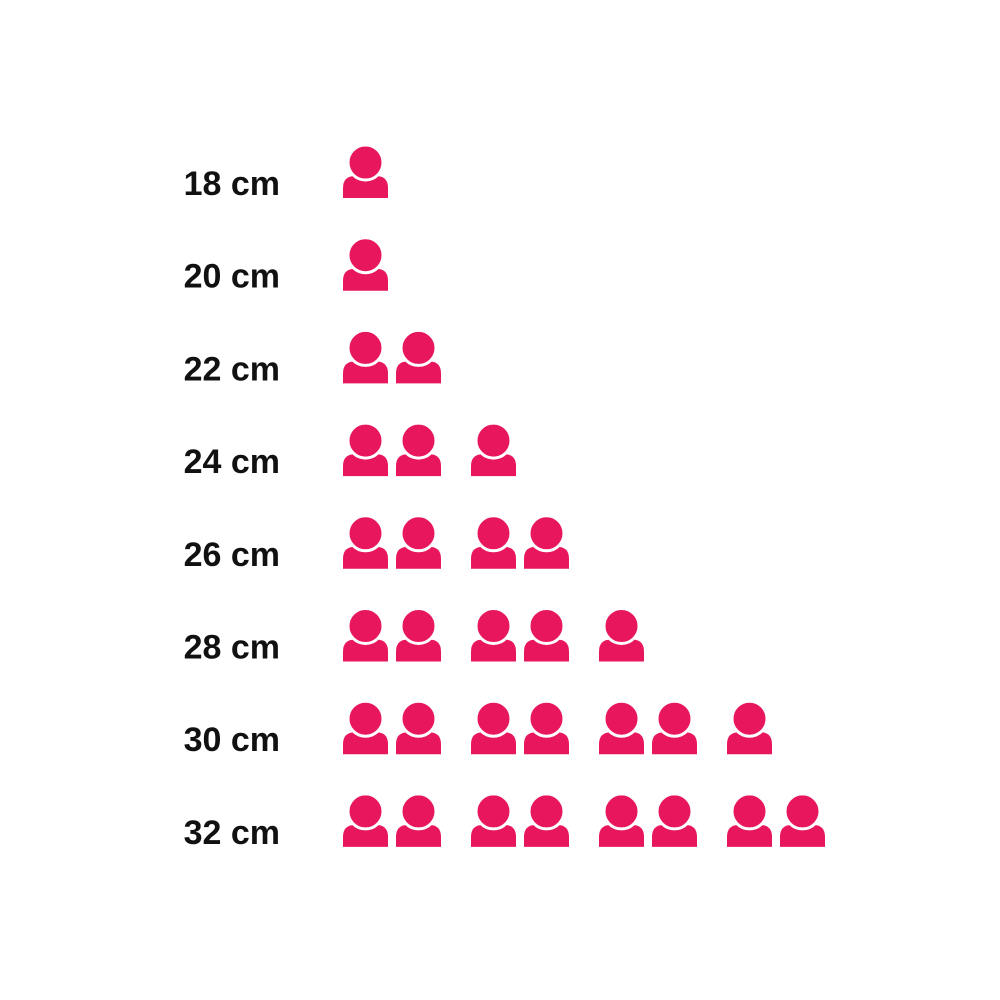 This screenshot has height=1000, width=1000. Describe the element at coordinates (232, 462) in the screenshot. I see `category-label: 24 cm` at that location.